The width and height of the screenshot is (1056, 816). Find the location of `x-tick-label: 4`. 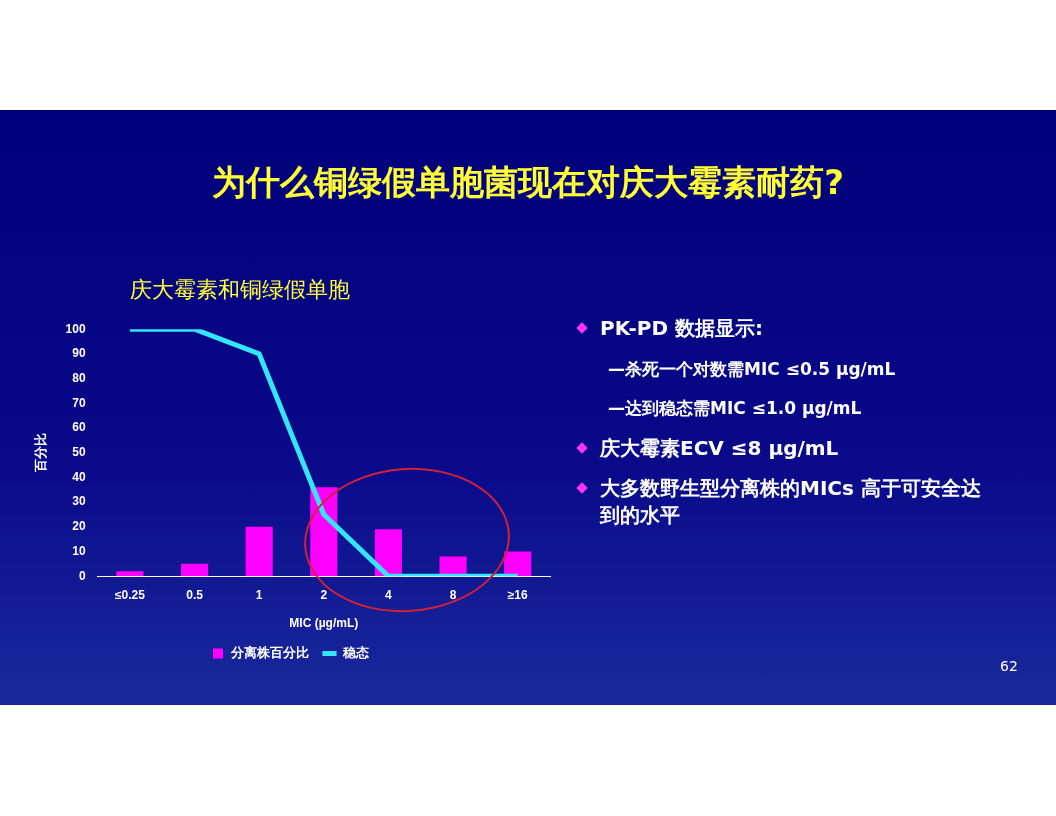

x-tick-label: 4 is located at coordinates (389, 594).